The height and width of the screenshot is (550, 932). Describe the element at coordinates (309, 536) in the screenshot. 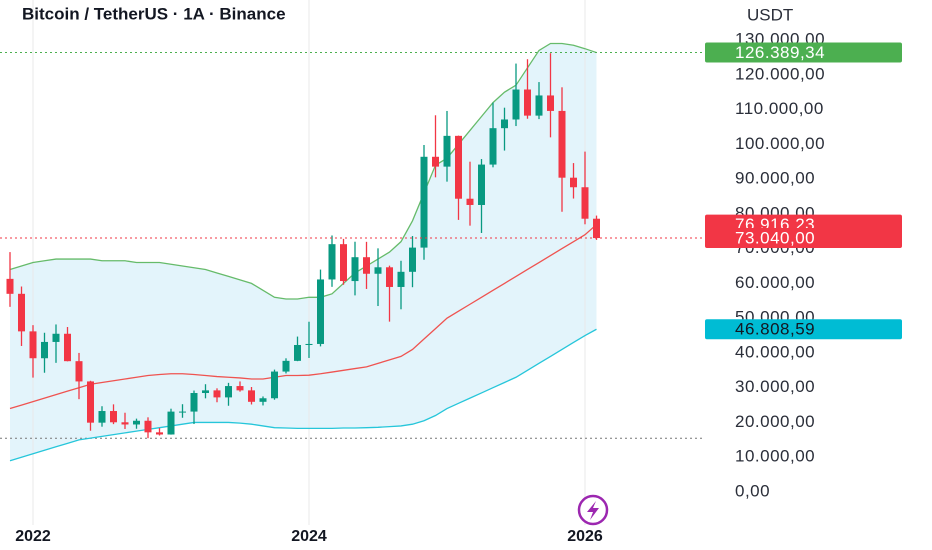

I see `x-tick-label: 2024` at that location.